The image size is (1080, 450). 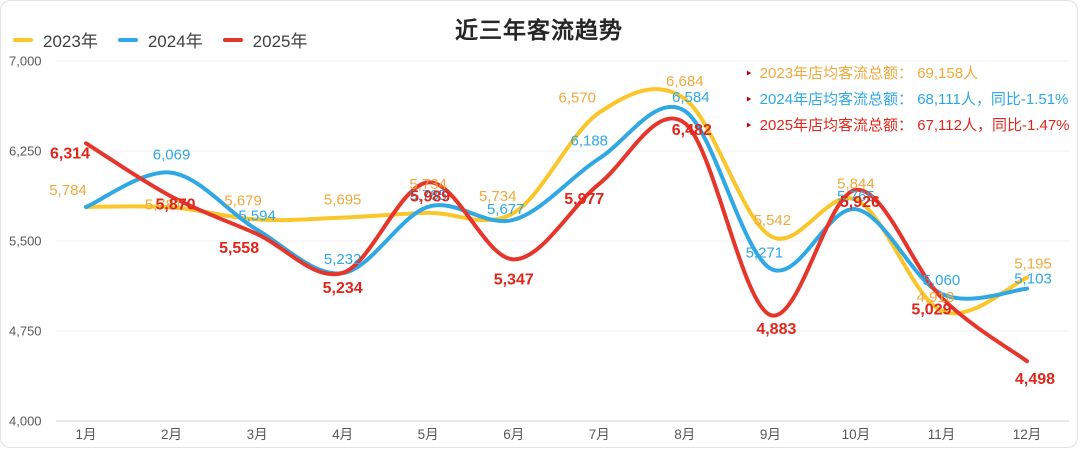 What do you see at coordinates (685, 81) in the screenshot?
I see `data-label-2023年-8月: 6,684` at bounding box center [685, 81].